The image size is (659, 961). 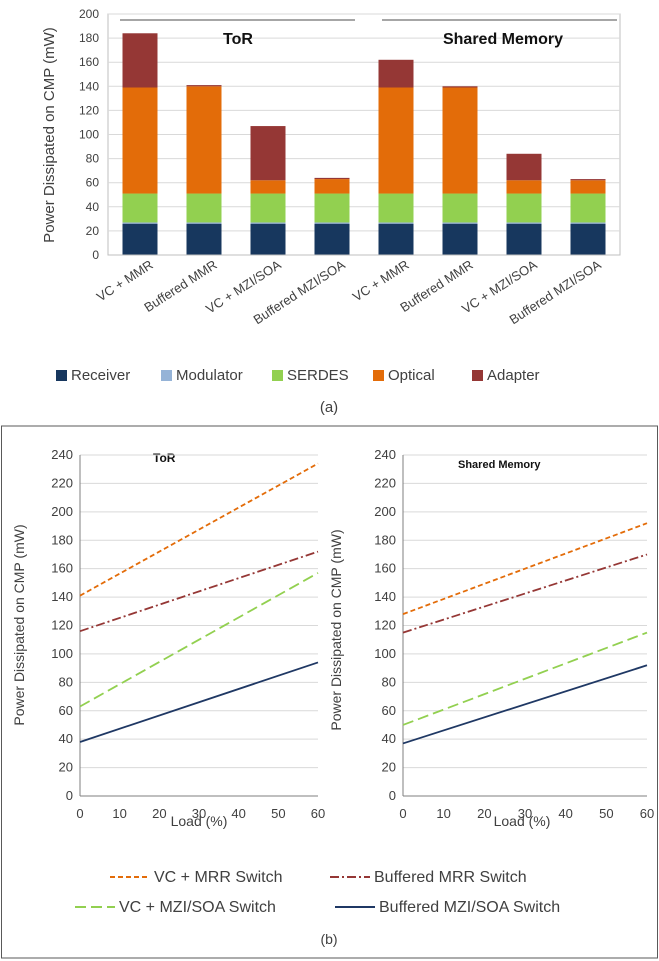 What do you see at coordinates (199, 702) in the screenshot?
I see `series-line-buffered-mzi-soa-switch` at bounding box center [199, 702].